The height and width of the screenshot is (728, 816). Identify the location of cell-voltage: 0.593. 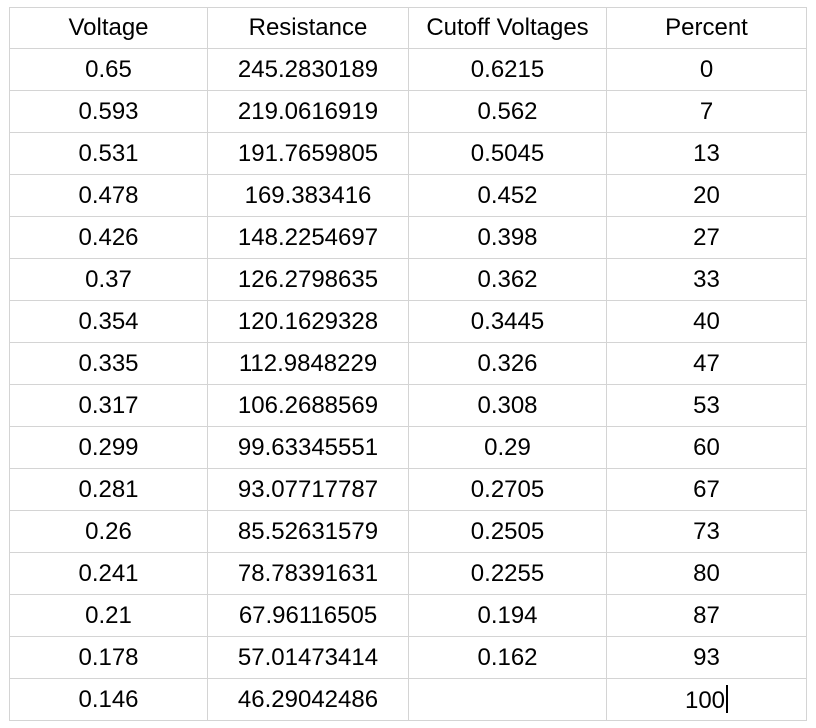
(108, 111).